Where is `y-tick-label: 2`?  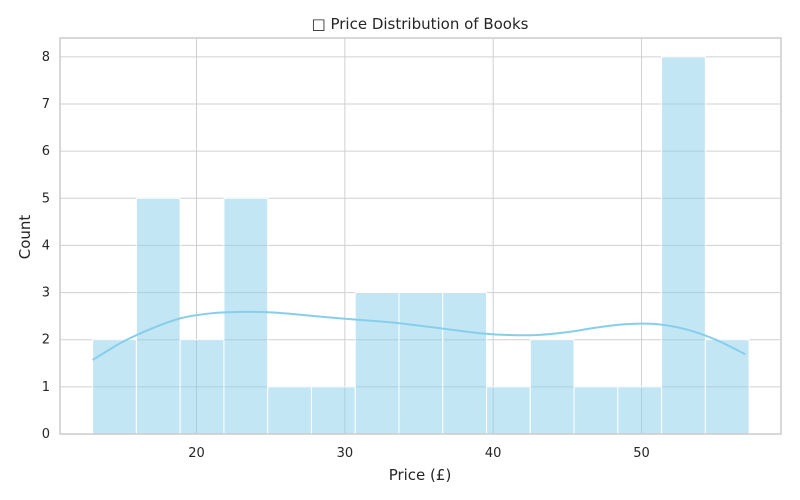 y-tick-label: 2 is located at coordinates (46, 340).